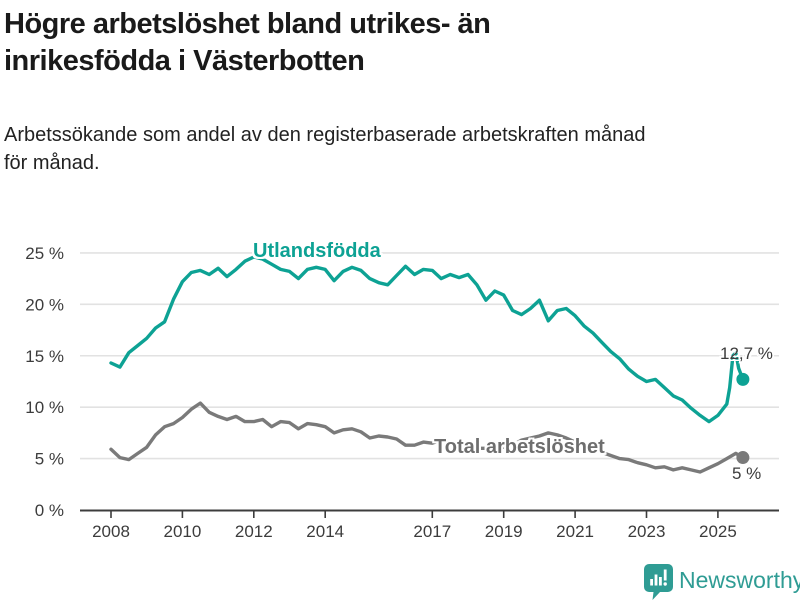 This screenshot has height=600, width=800. What do you see at coordinates (44, 356) in the screenshot?
I see `y-tick-label: 15 %` at bounding box center [44, 356].